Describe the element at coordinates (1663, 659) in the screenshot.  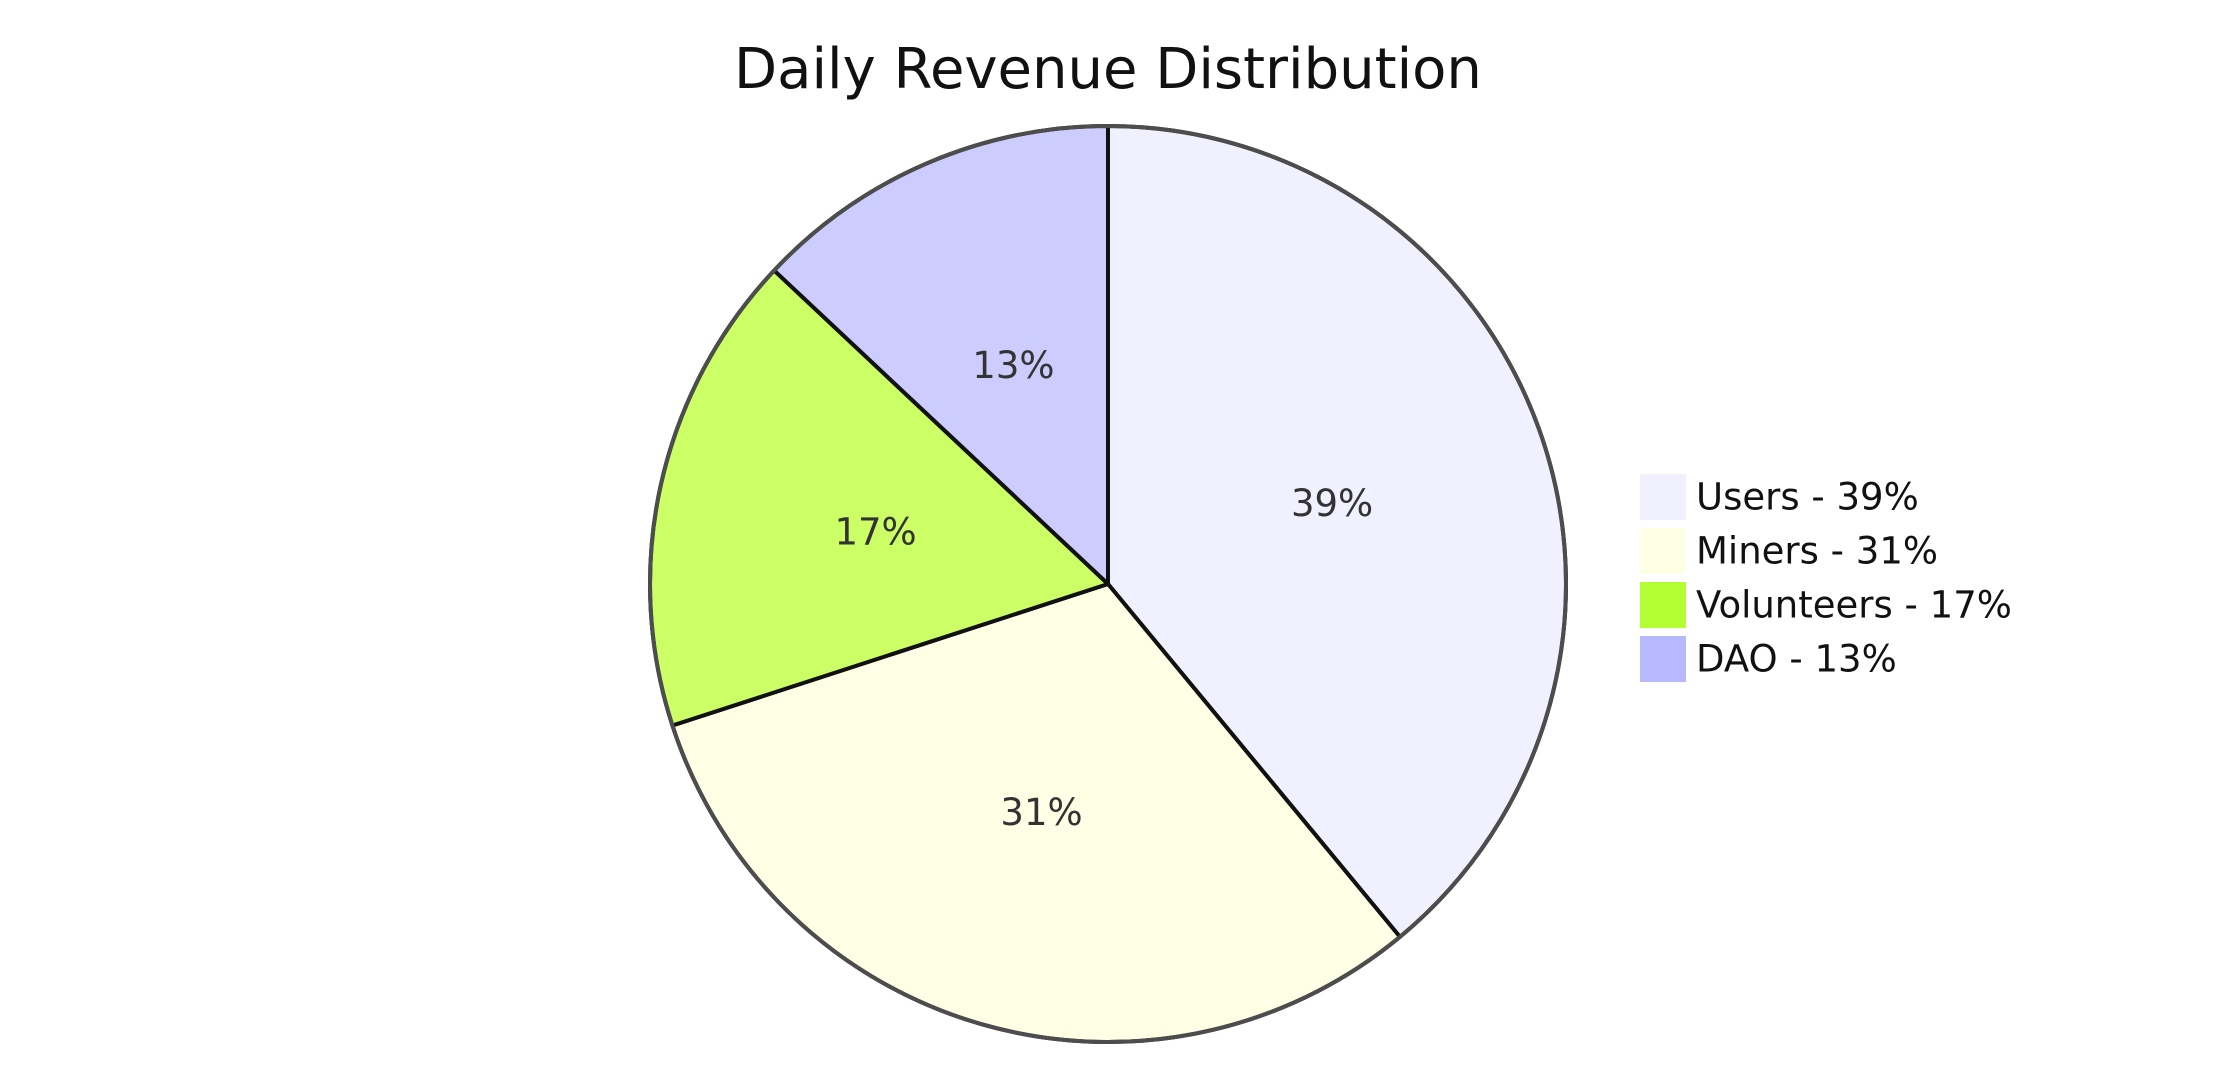
I see `legend-swatch-dao` at that location.